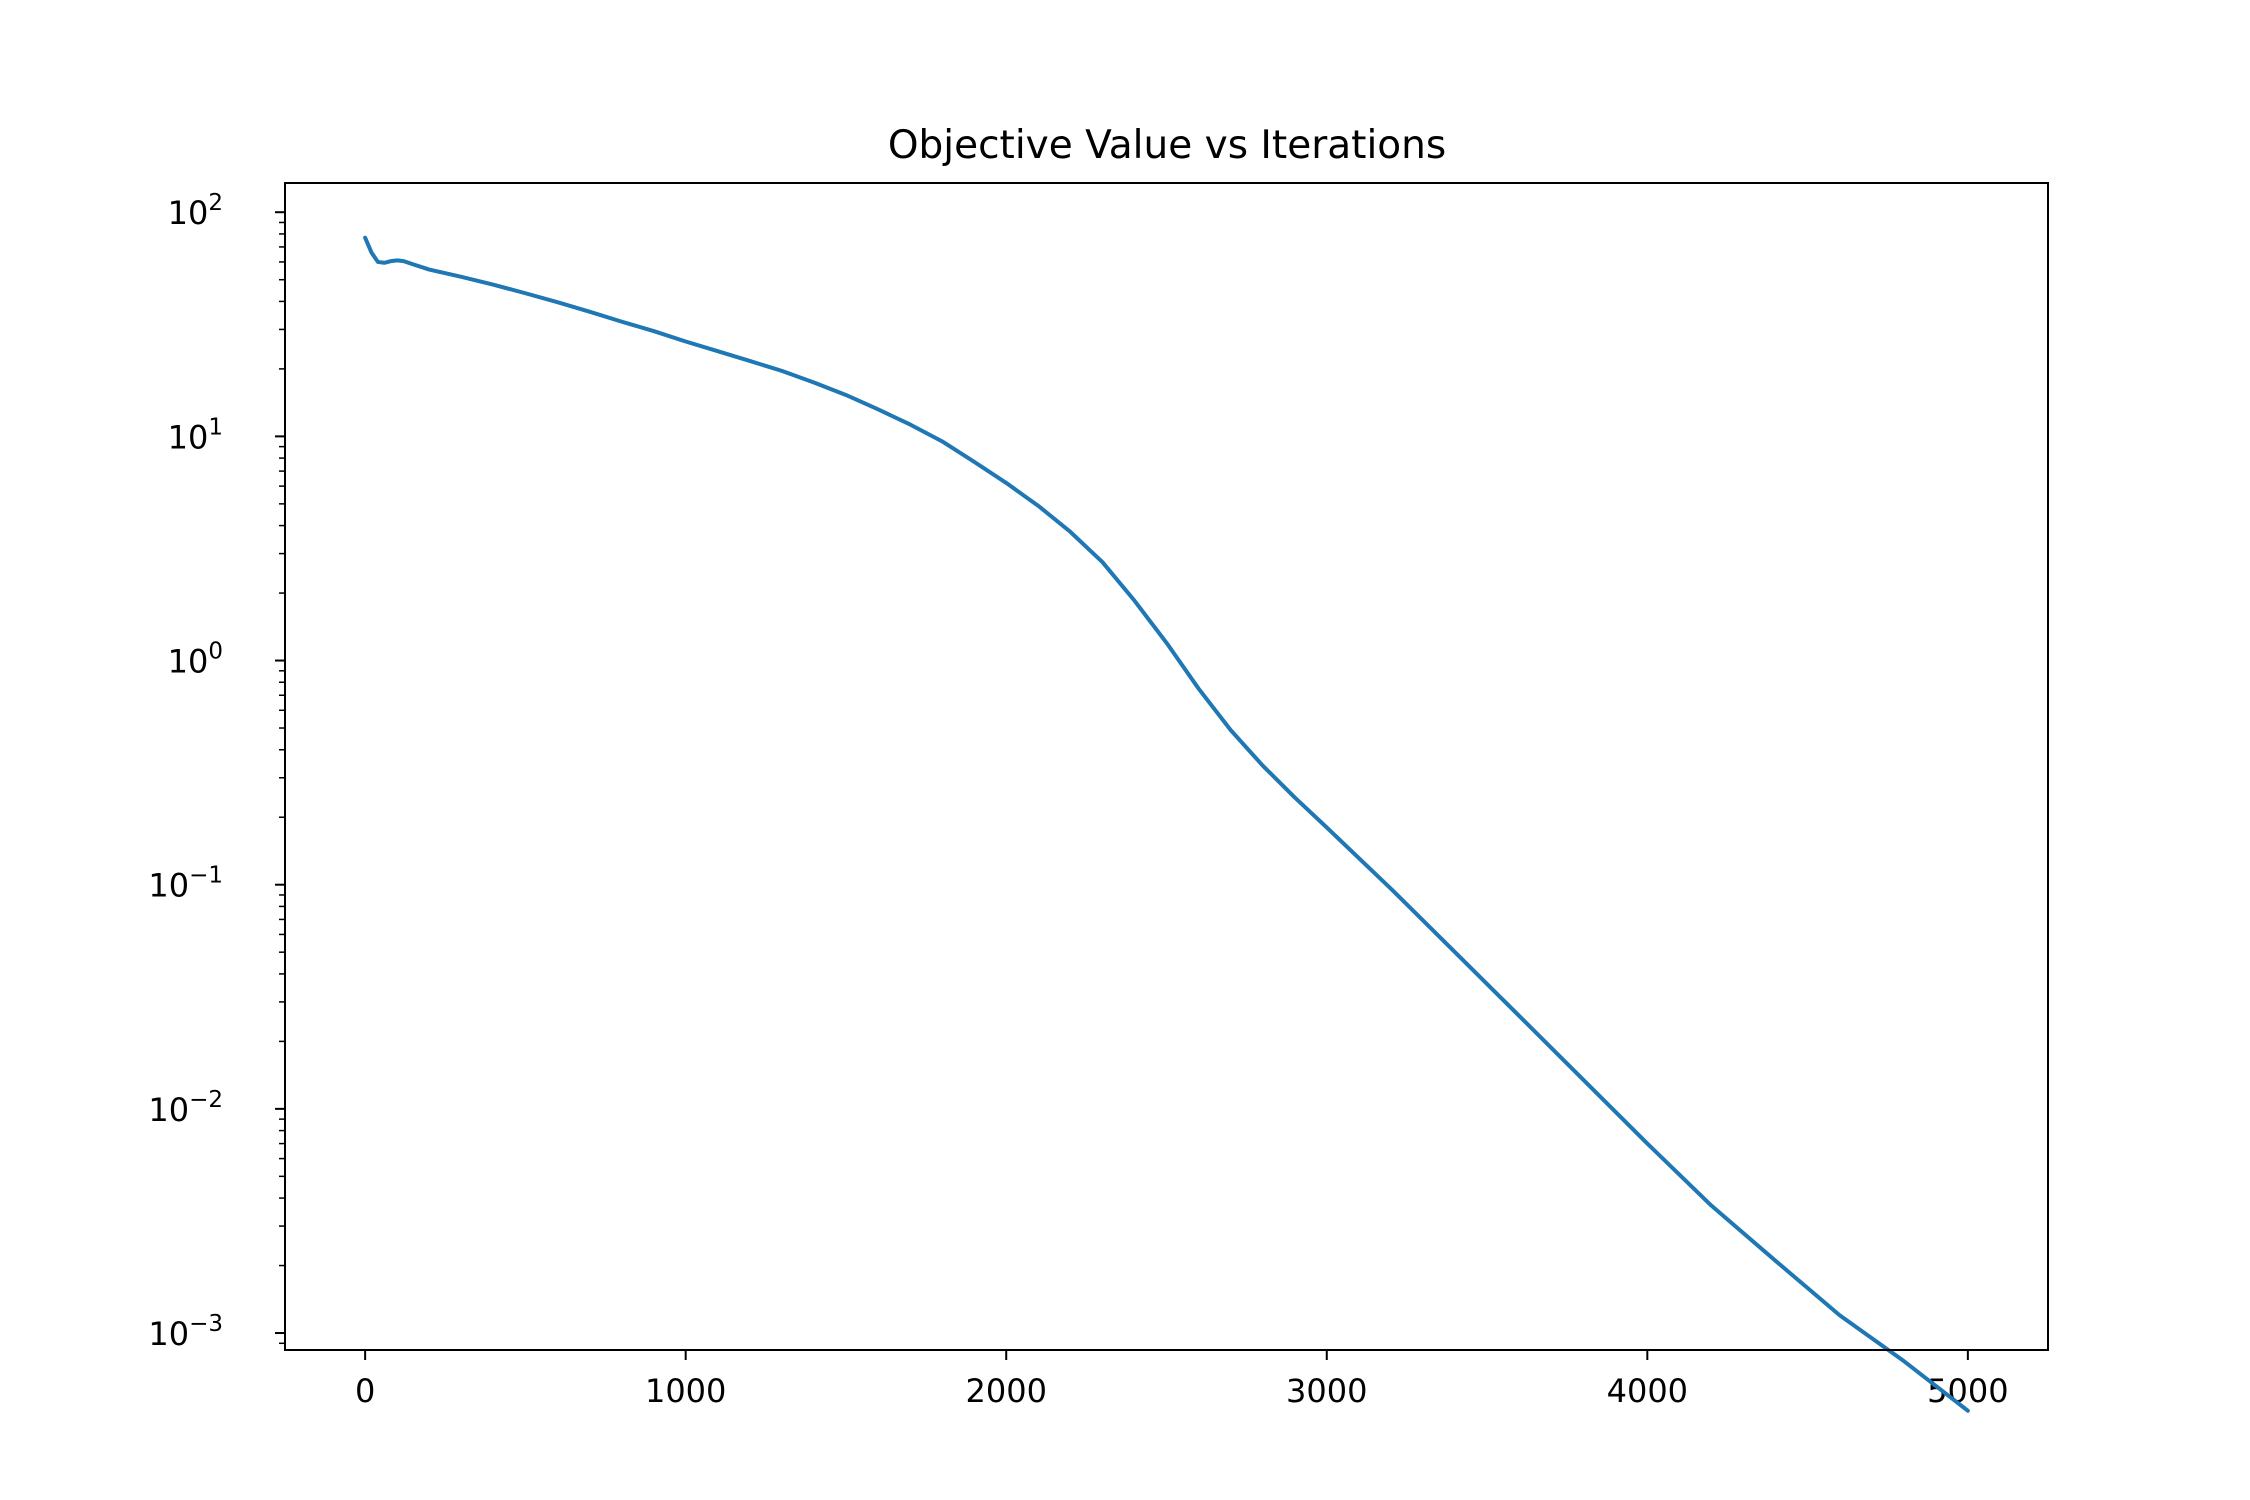 This screenshot has height=1500, width=2250. I want to click on x-tick-label: 3000, so click(1326, 1391).